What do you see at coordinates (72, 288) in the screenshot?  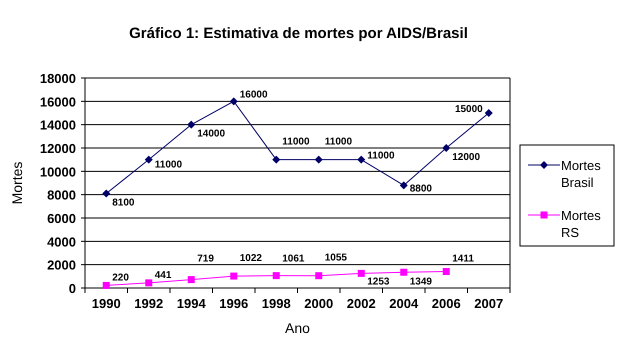 I see `y-tick-label: 0` at bounding box center [72, 288].